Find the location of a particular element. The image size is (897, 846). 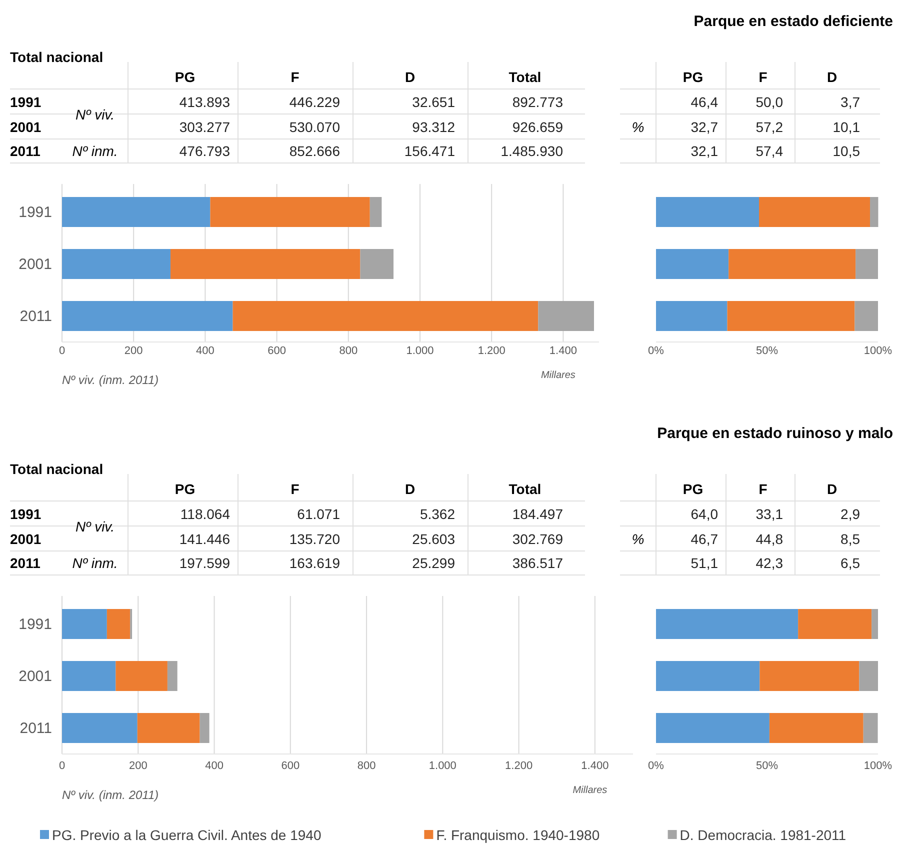

text: Parque en estado ruinoso y malo is located at coordinates (775, 433).